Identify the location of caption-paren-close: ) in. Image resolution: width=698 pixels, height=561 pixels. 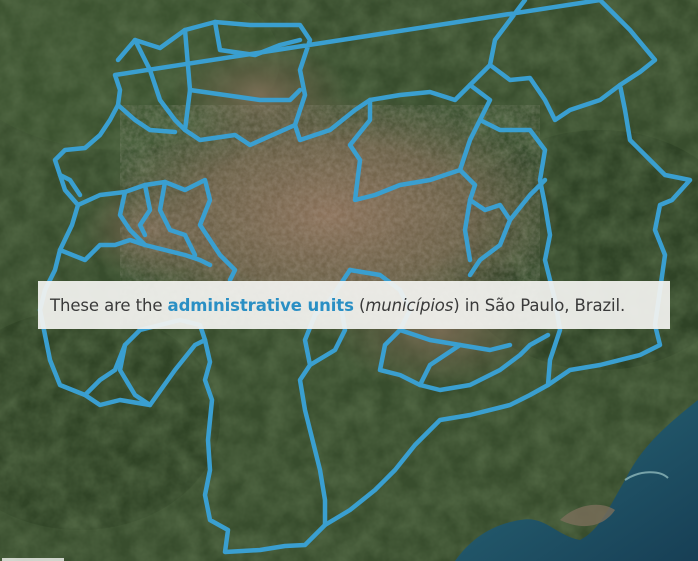
(469, 305).